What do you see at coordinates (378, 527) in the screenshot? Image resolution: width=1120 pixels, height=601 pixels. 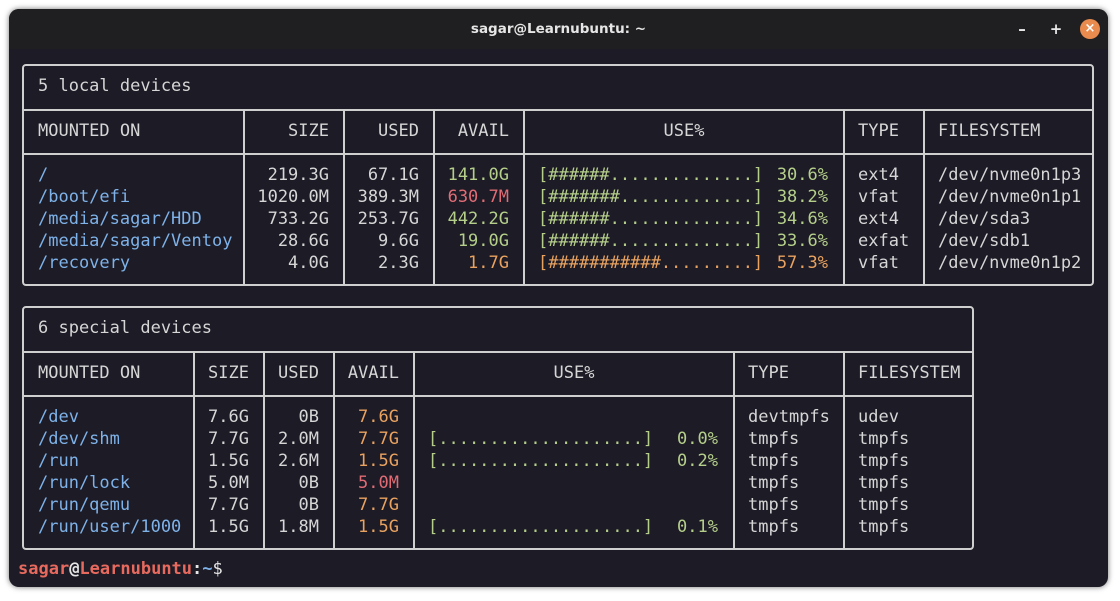 I see `avail-value: 1.5G` at bounding box center [378, 527].